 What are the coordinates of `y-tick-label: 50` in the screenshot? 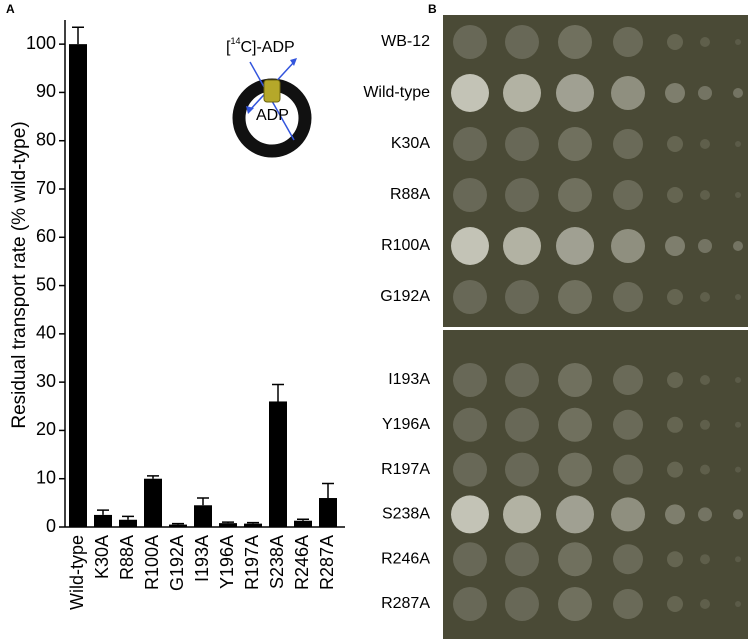 It's located at (46, 284).